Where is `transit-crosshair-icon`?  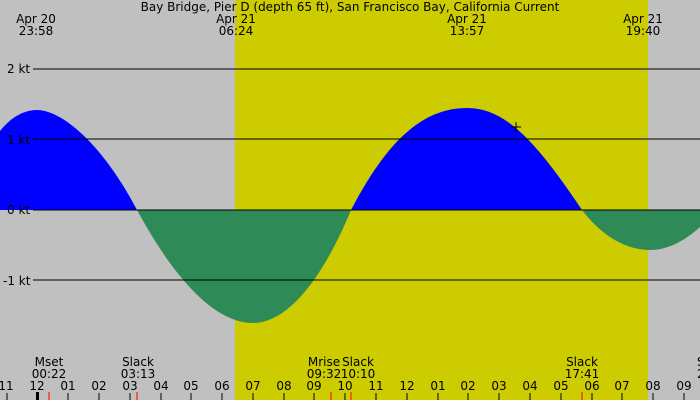
transit-crosshair-icon is located at coordinates (516, 127).